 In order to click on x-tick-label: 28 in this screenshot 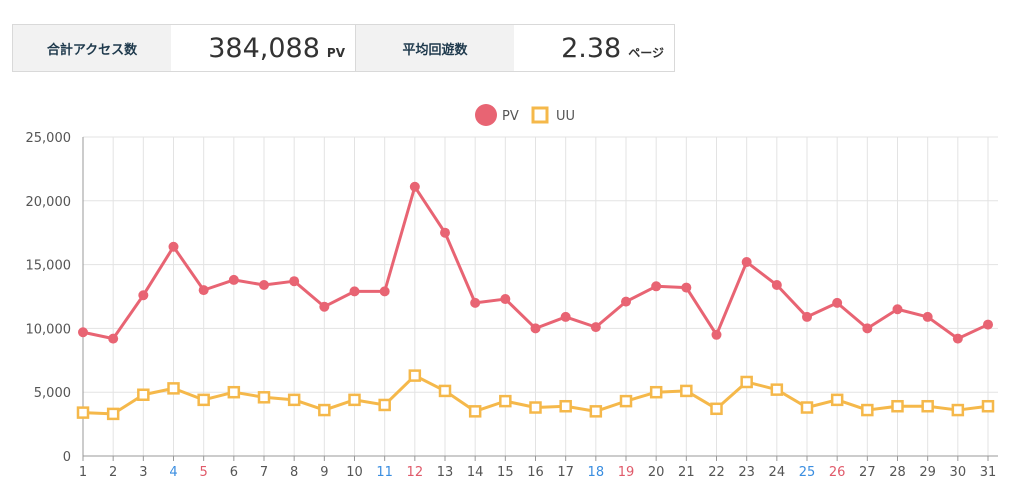, I will do `click(897, 472)`.